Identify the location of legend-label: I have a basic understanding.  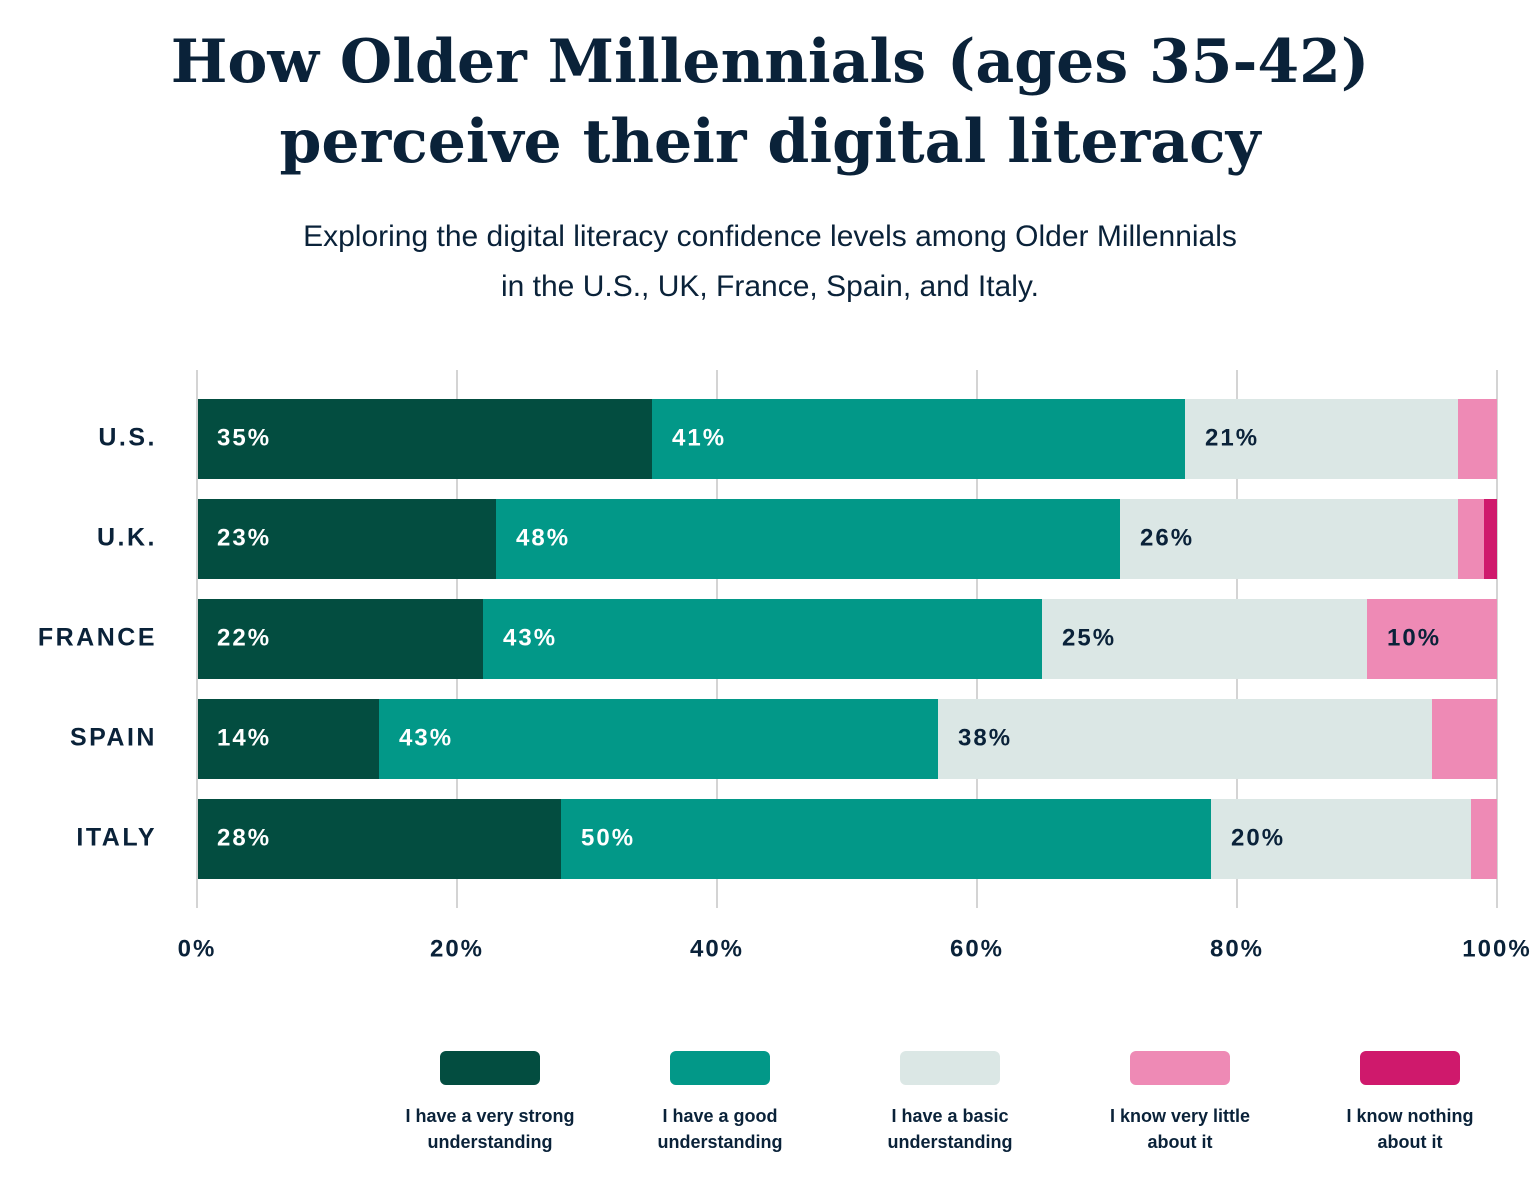
(950, 1129).